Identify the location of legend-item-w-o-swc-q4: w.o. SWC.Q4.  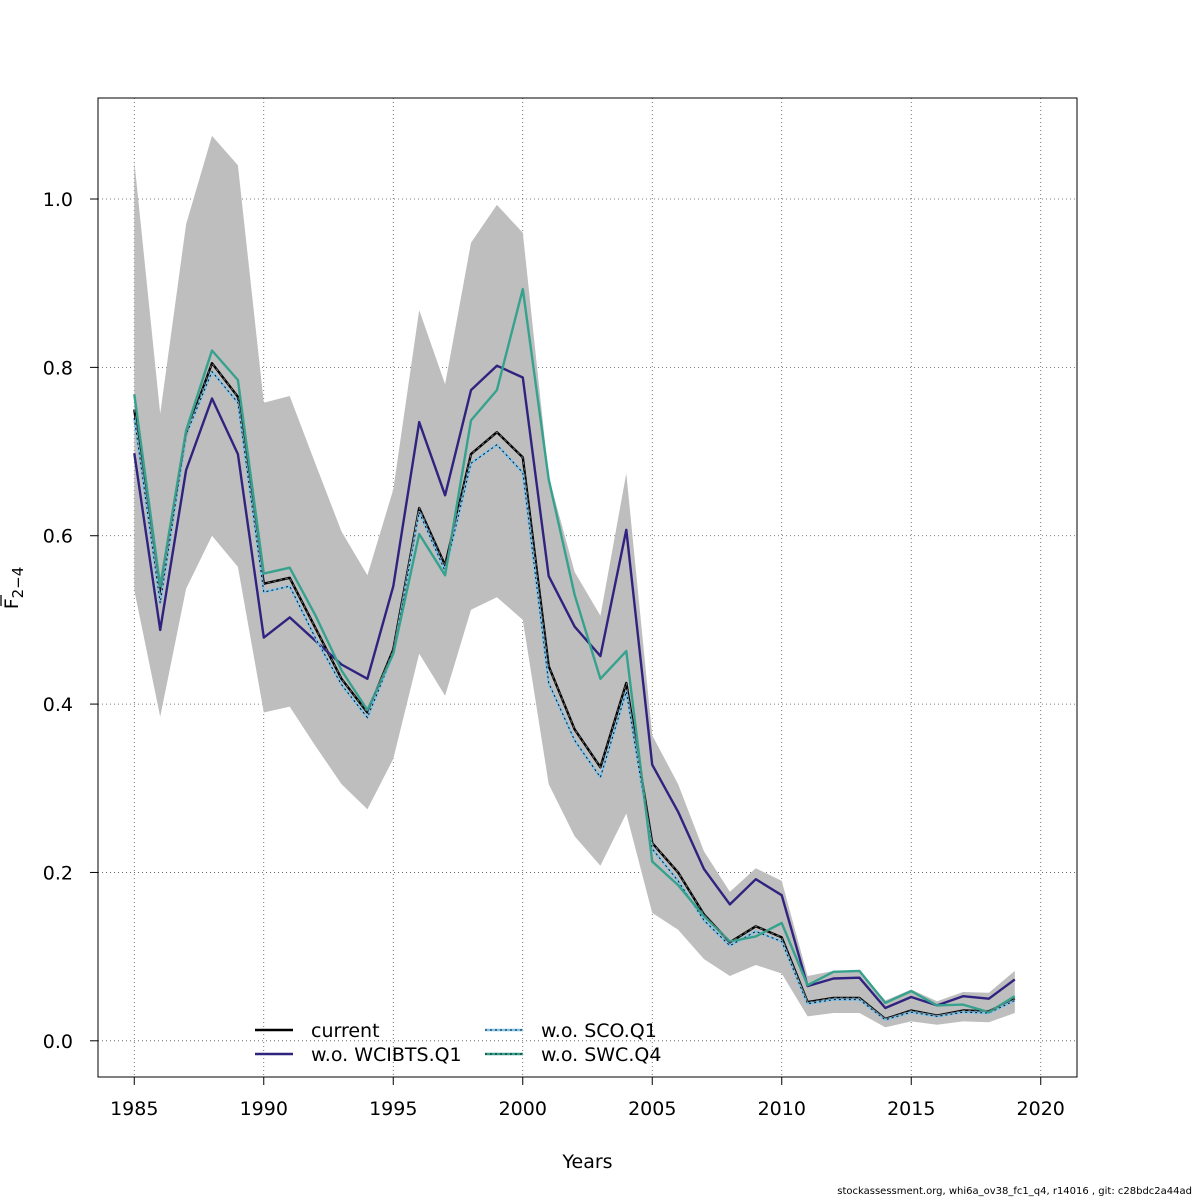
(573, 1055).